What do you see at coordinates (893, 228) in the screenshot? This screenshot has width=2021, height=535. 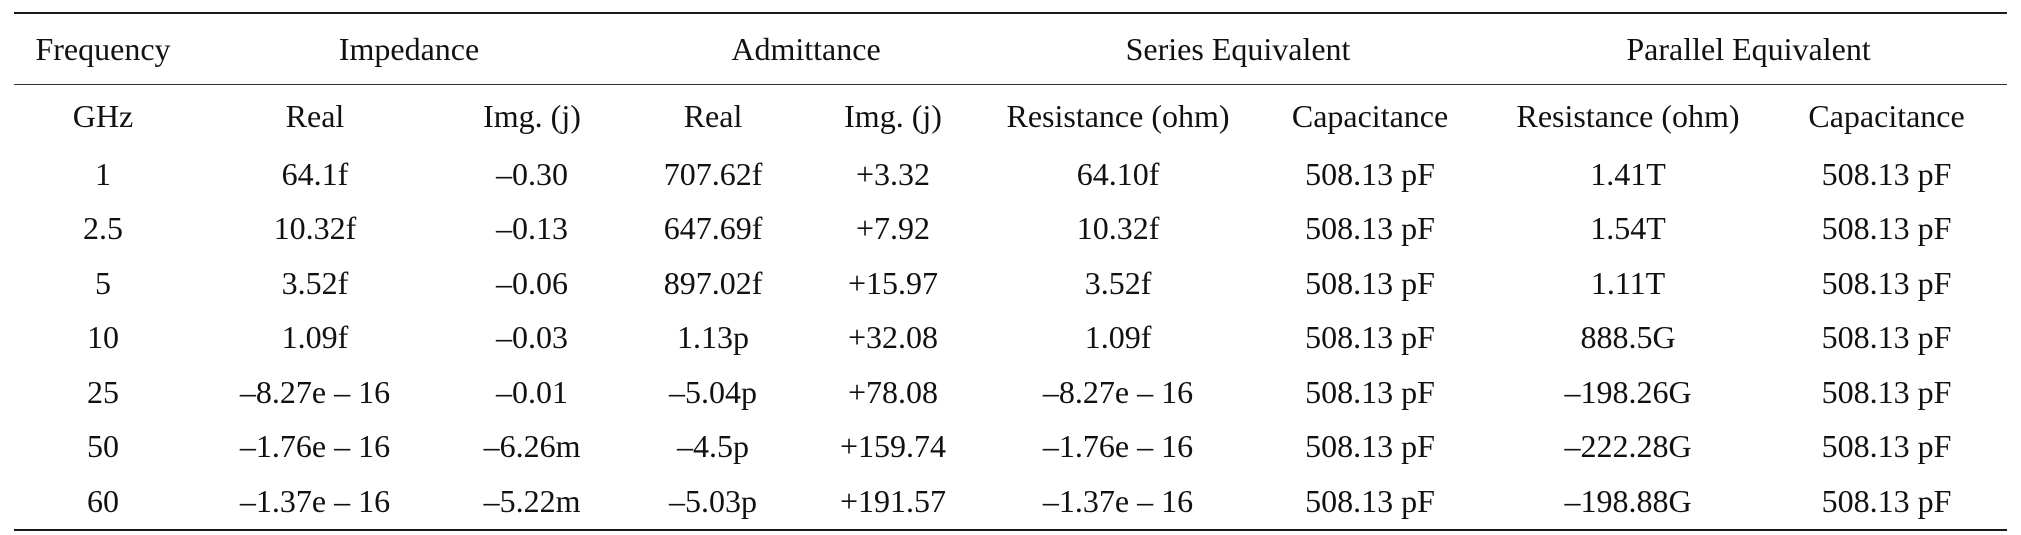 I see `cell-admittance-imag: +7.92` at bounding box center [893, 228].